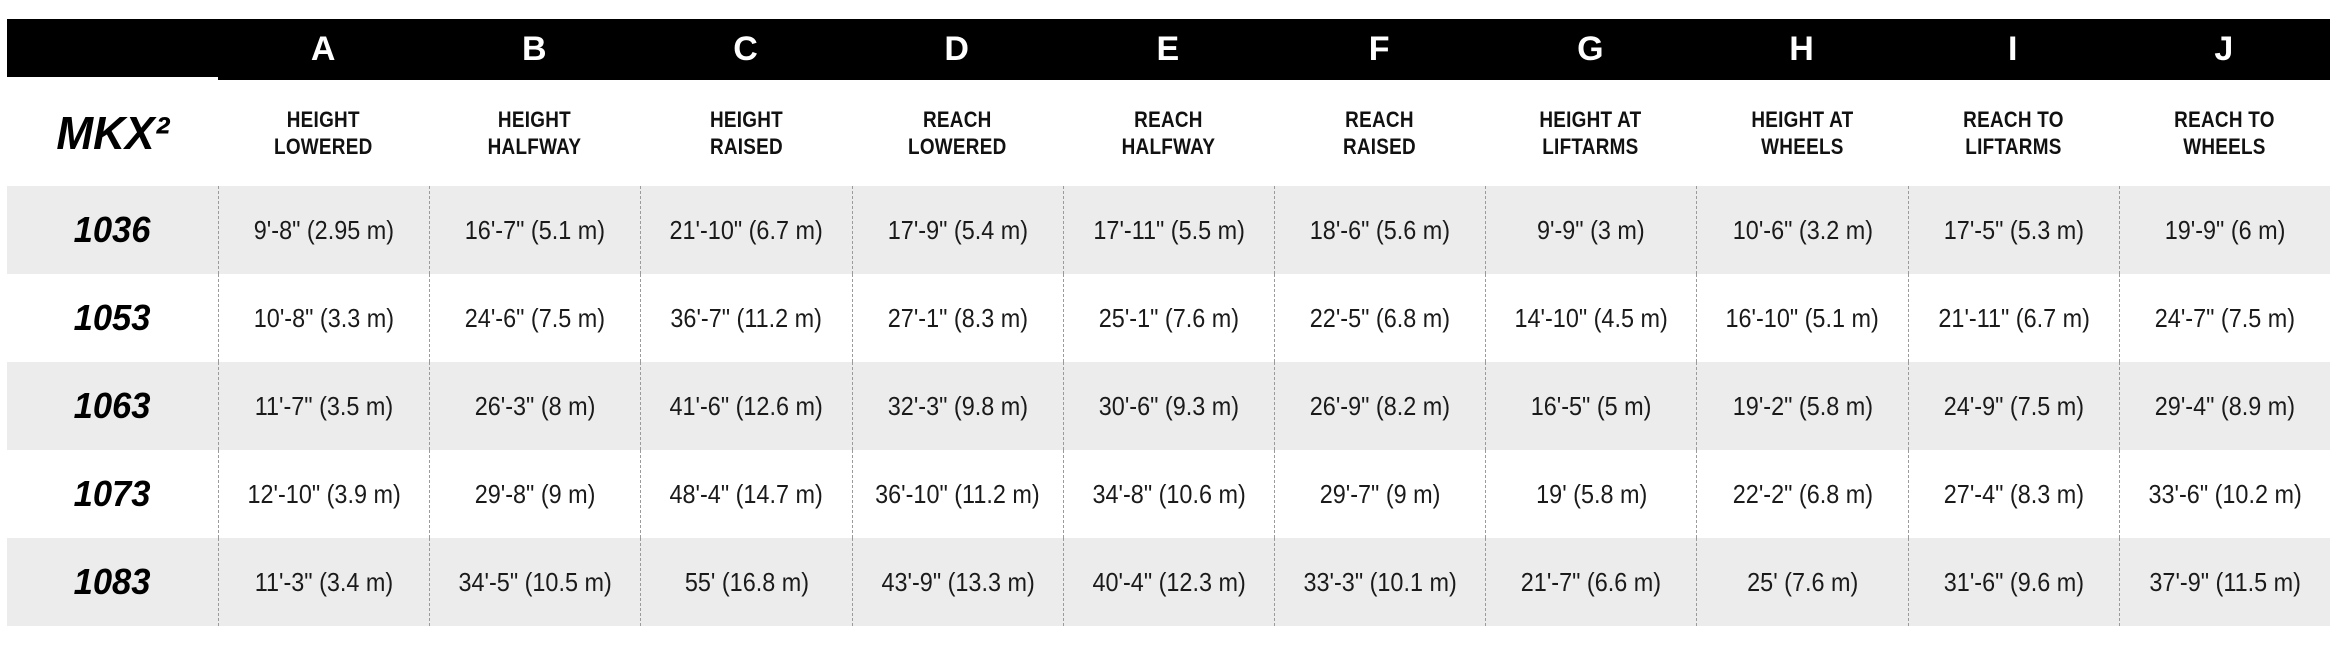 The height and width of the screenshot is (646, 2336). I want to click on column-header-label: HEIGHT AT LIFTARMS, so click(1590, 133).